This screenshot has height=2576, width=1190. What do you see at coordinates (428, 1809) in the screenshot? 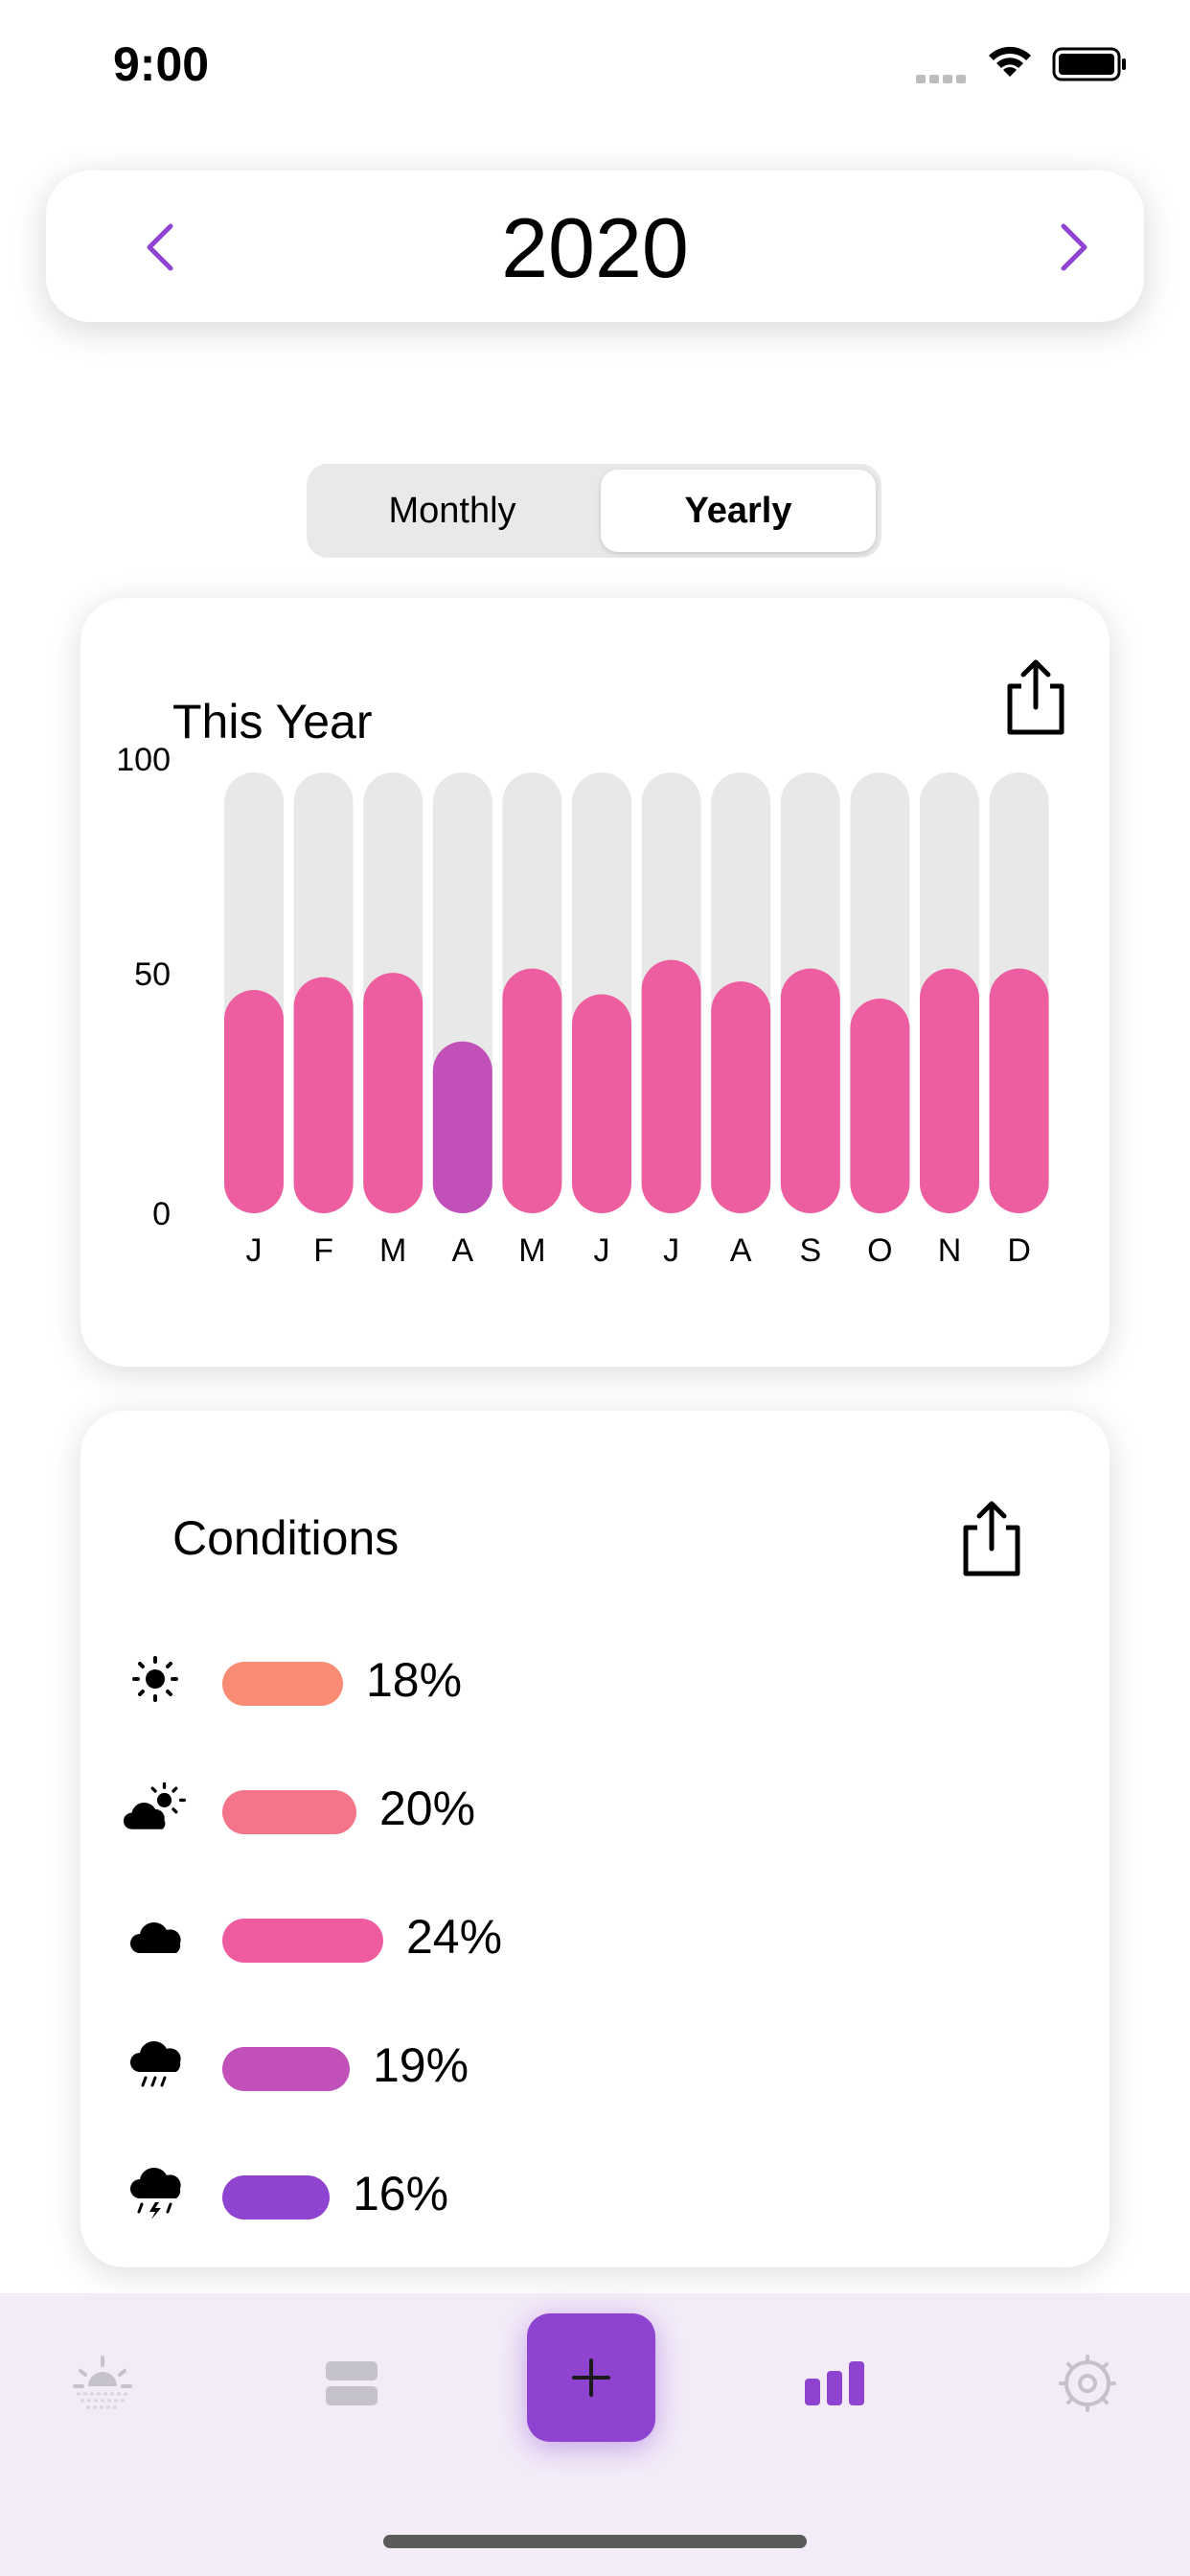
I see `condition-percent: 20%` at bounding box center [428, 1809].